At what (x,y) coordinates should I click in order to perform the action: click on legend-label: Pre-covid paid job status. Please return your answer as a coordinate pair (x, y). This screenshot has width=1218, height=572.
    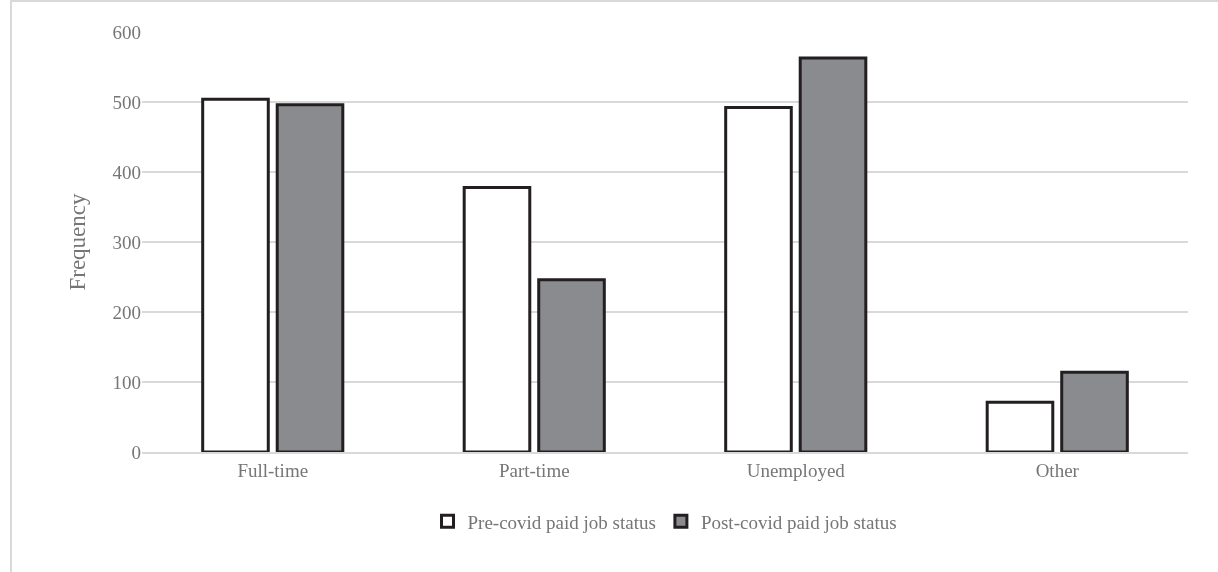
    Looking at the image, I should click on (561, 522).